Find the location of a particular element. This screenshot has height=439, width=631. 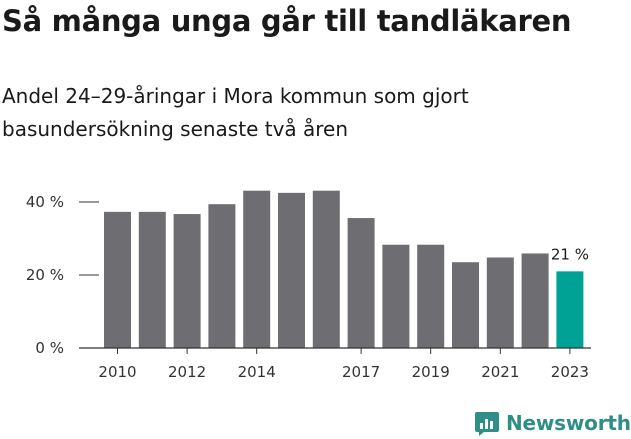

data-labels: 21 % is located at coordinates (570, 254).